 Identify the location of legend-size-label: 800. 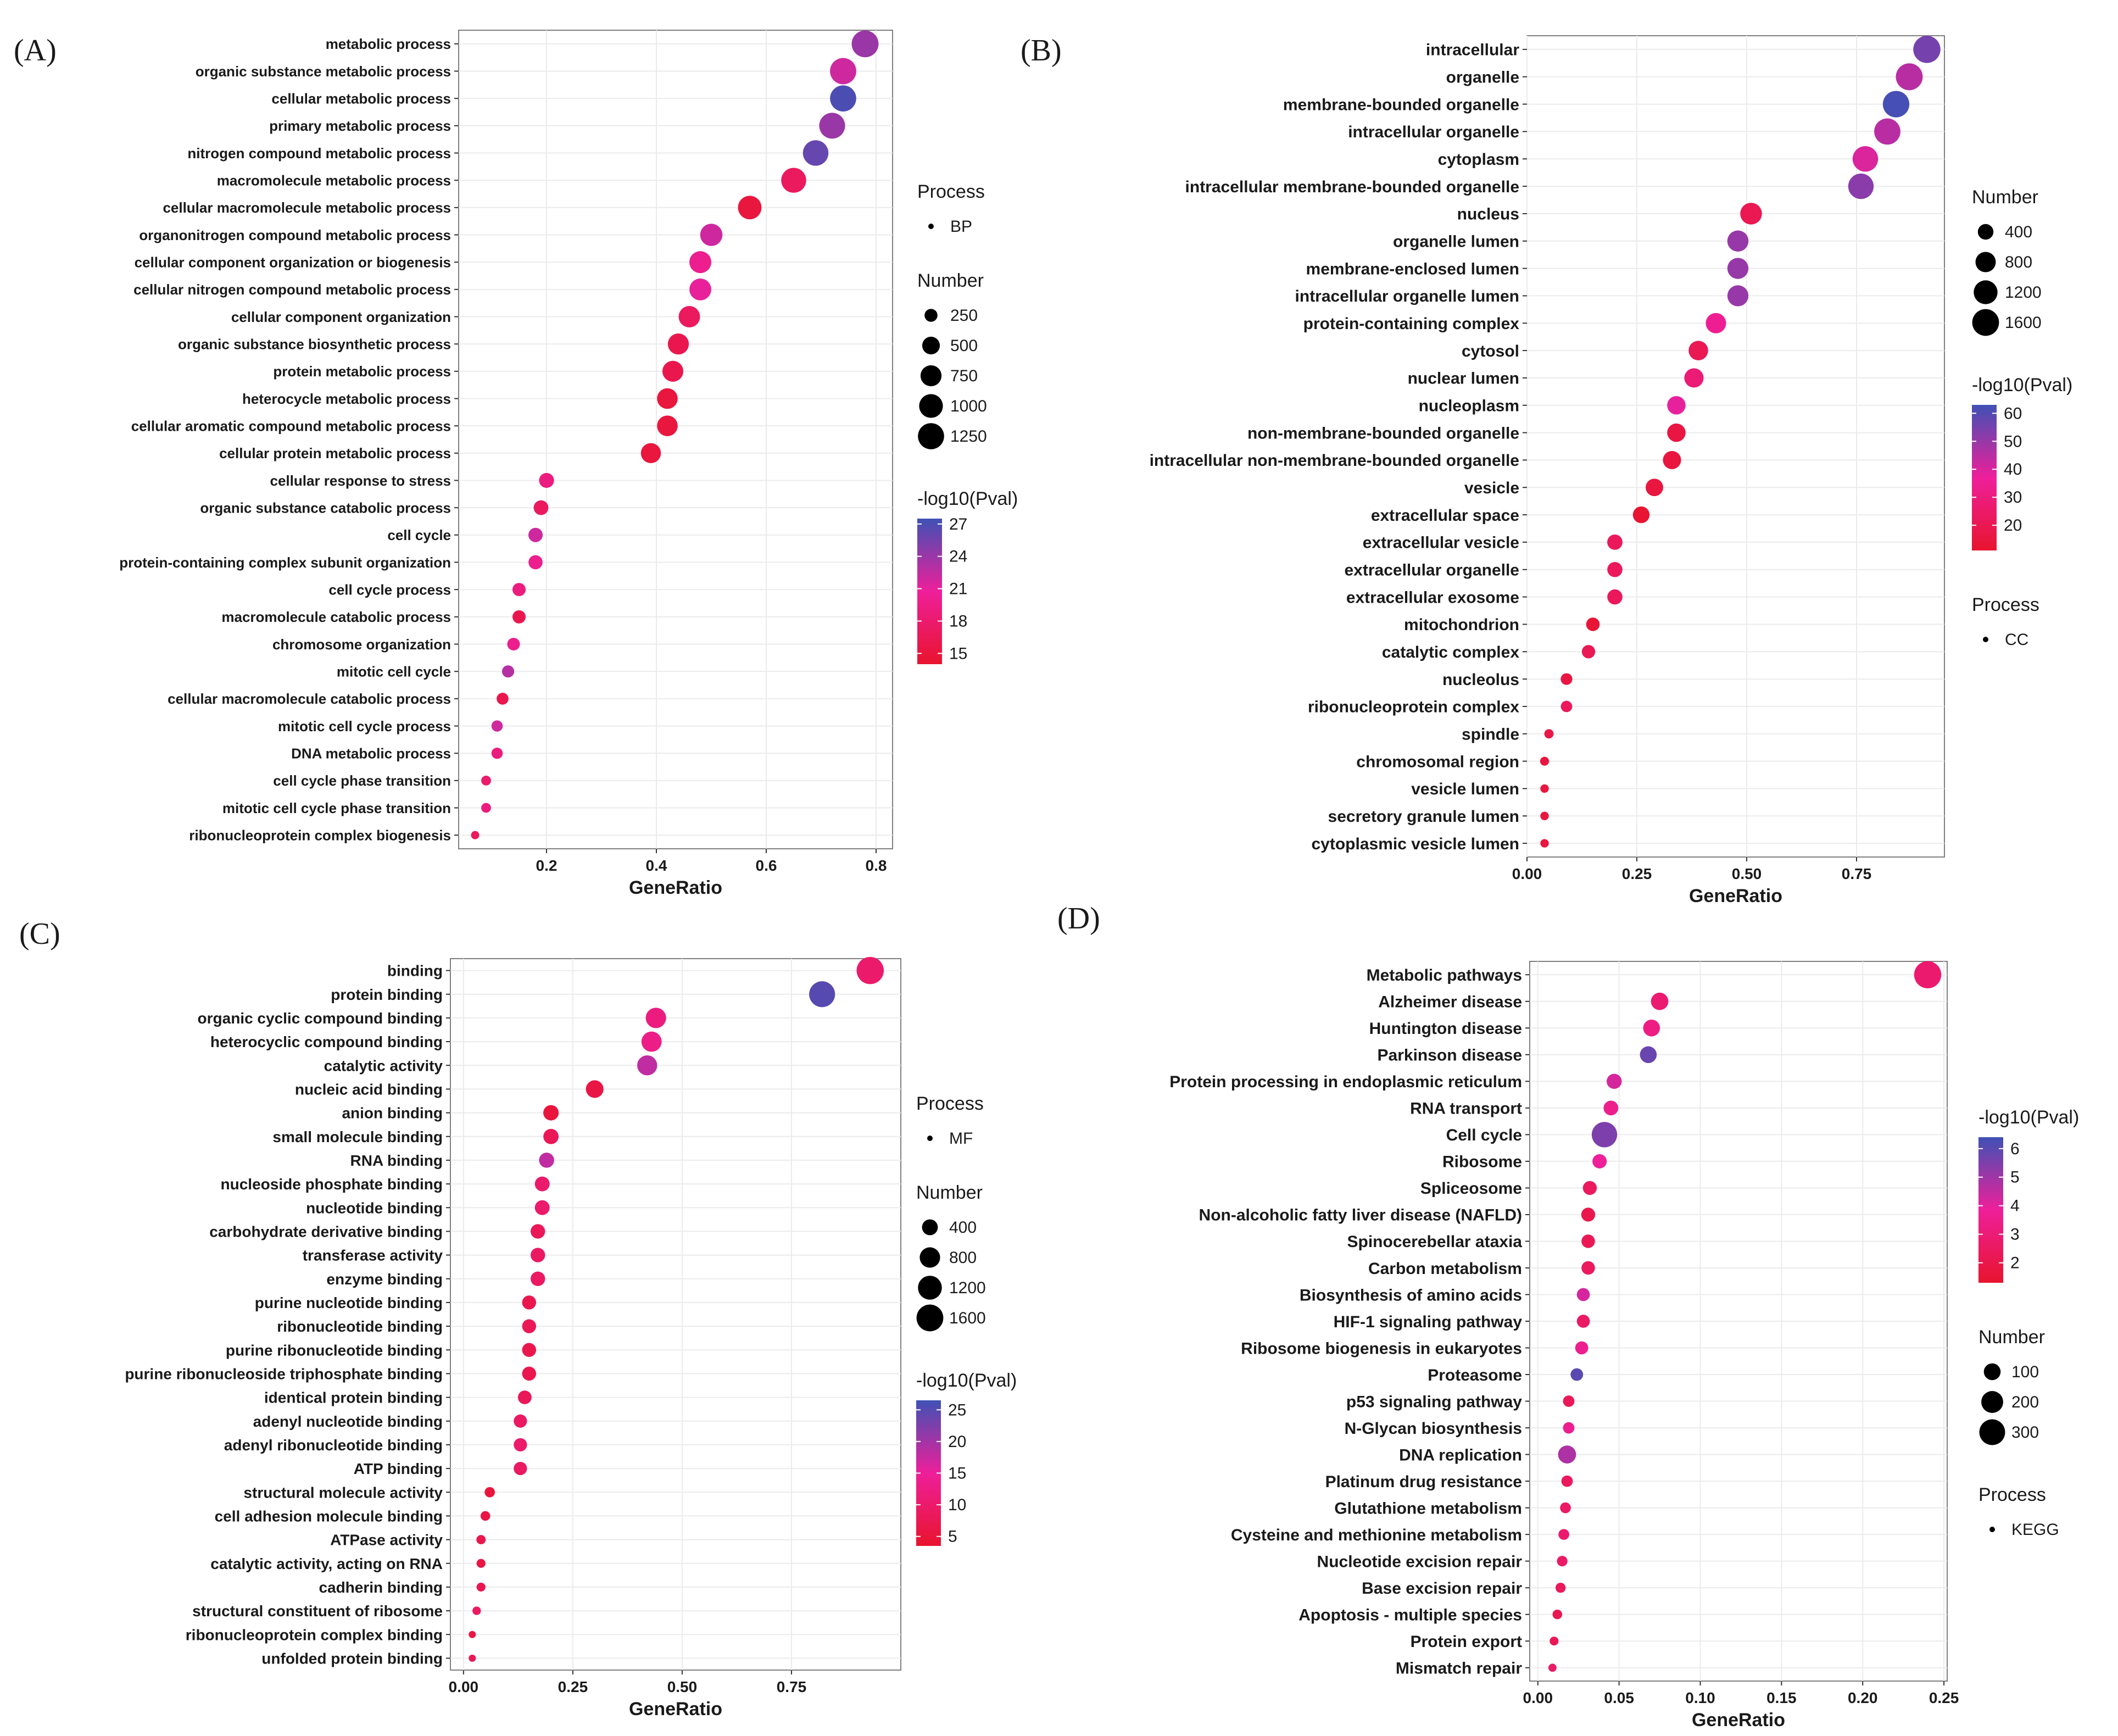
(2019, 262).